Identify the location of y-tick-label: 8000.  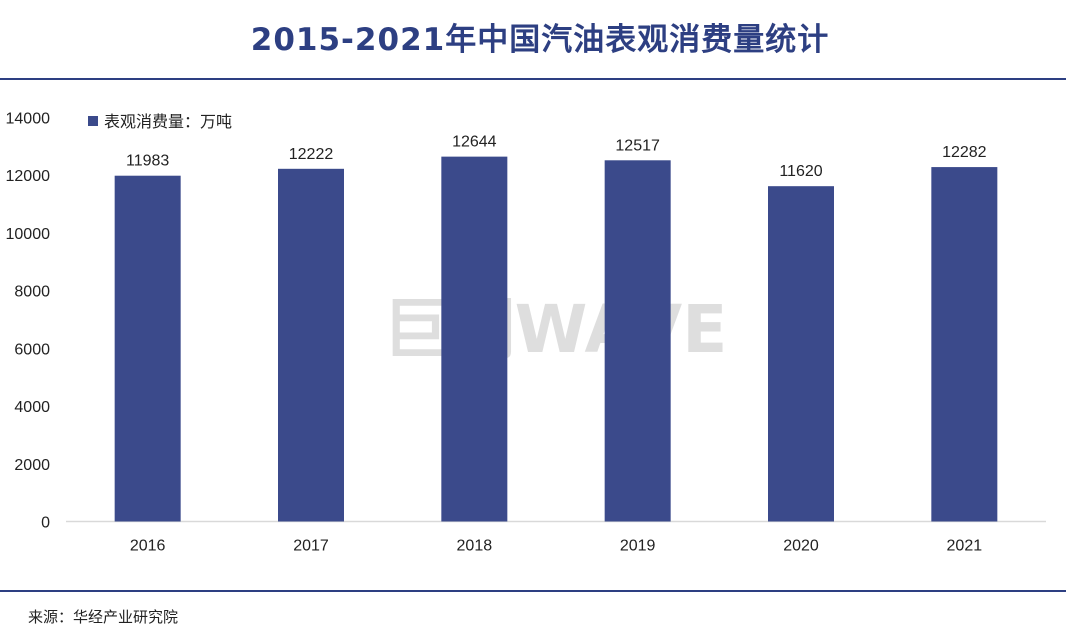
(32, 292).